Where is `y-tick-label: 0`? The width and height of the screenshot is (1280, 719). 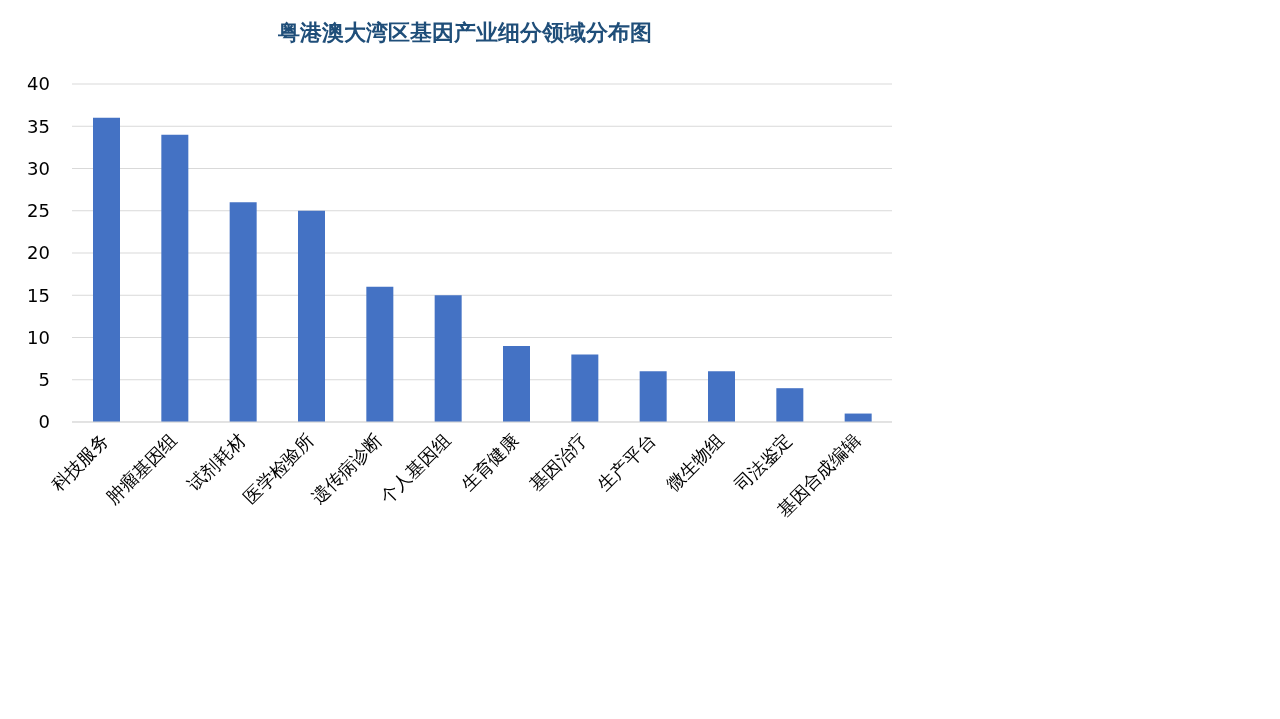 y-tick-label: 0 is located at coordinates (44, 422).